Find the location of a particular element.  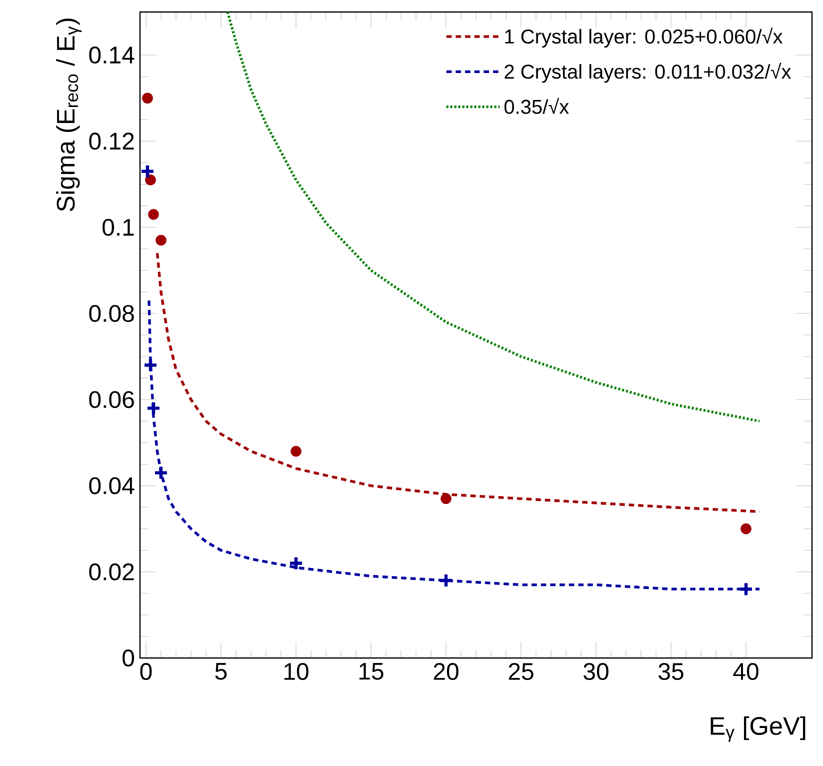

y-tick-label: 0 is located at coordinates (128, 657).